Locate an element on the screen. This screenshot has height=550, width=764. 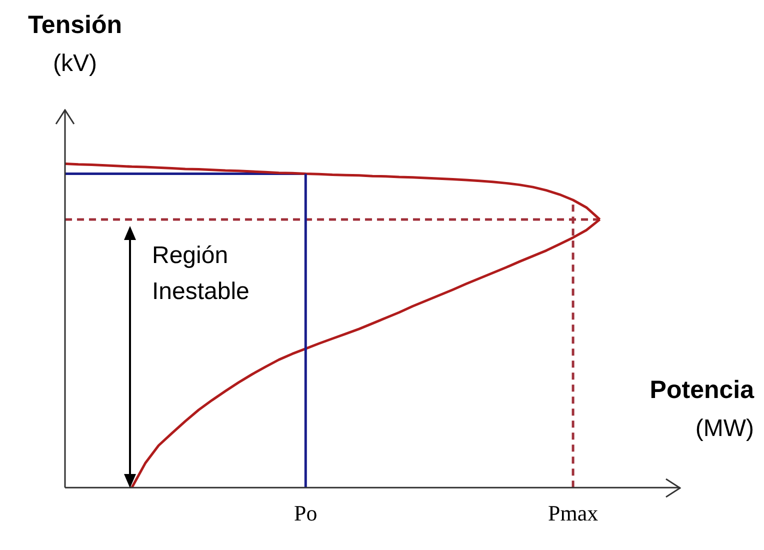
y-axis-title: Tensión (kV) is located at coordinates (75, 44).